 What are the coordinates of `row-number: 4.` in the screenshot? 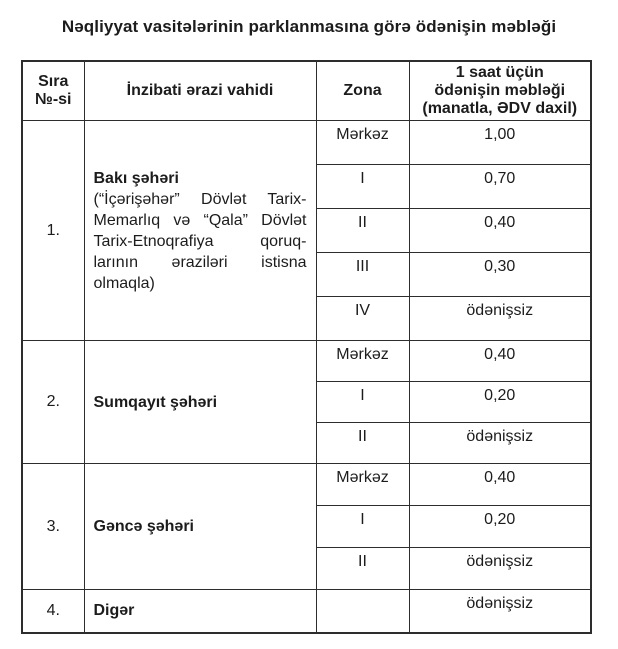 It's located at (53, 611).